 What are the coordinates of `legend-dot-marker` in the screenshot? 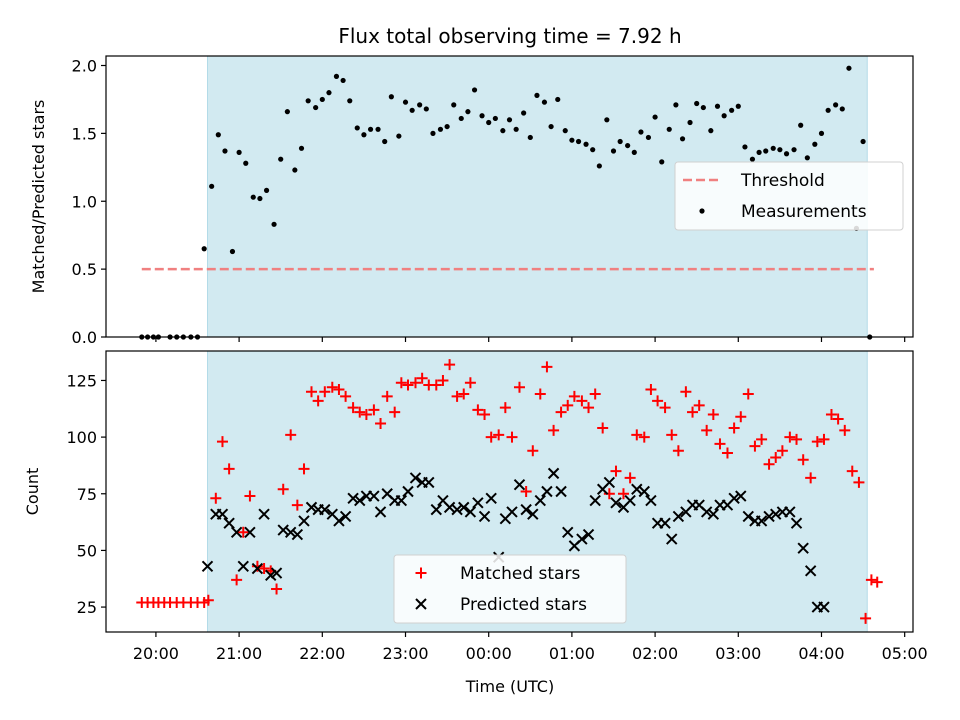 It's located at (702, 211).